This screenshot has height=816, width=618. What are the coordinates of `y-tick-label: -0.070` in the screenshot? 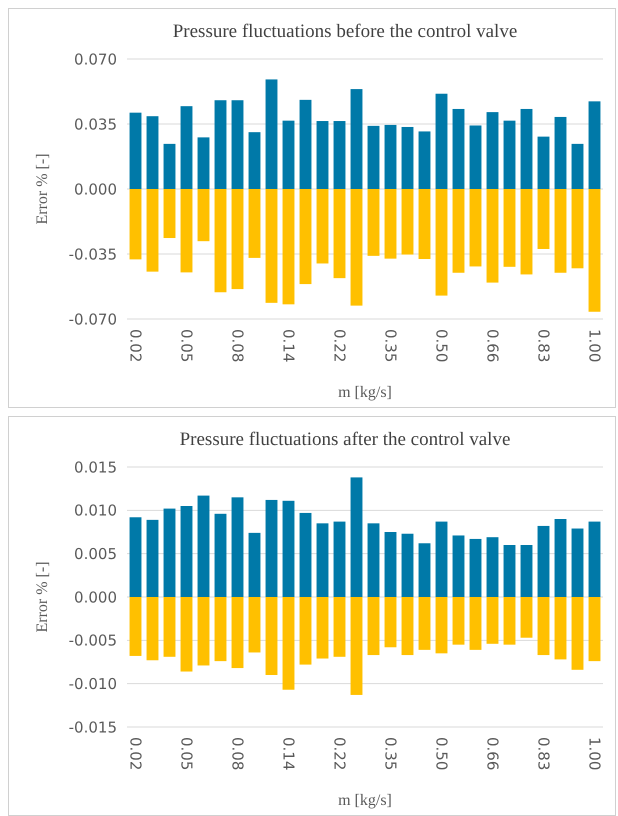 It's located at (92, 319).